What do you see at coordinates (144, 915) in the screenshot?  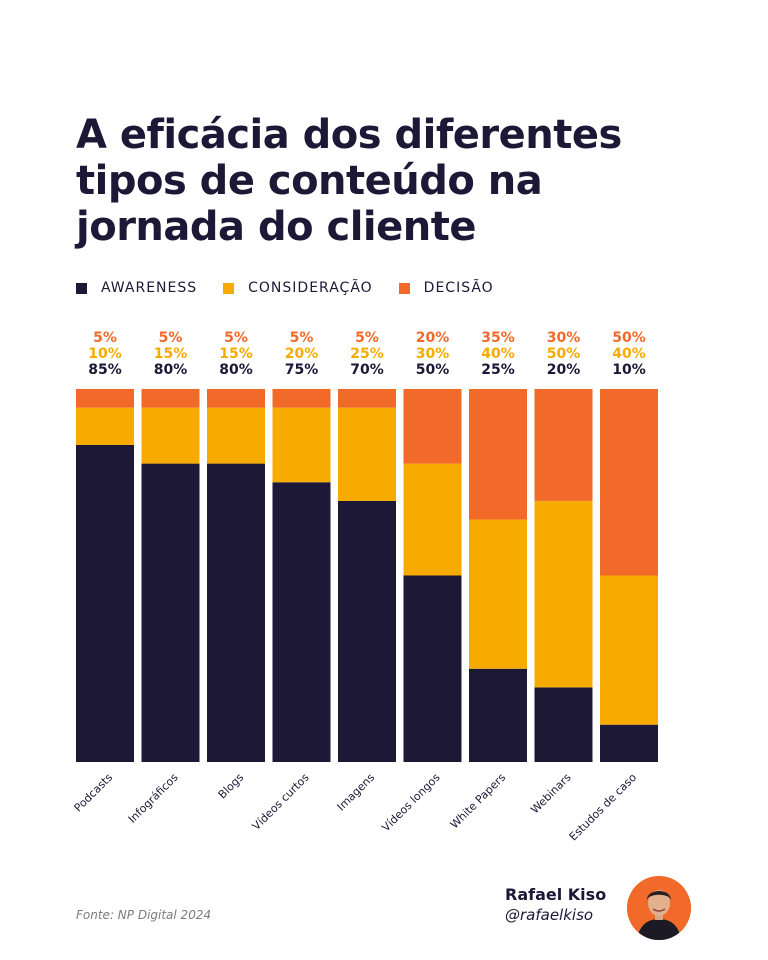 I see `source-note: Fonte: NP Digital 2024` at bounding box center [144, 915].